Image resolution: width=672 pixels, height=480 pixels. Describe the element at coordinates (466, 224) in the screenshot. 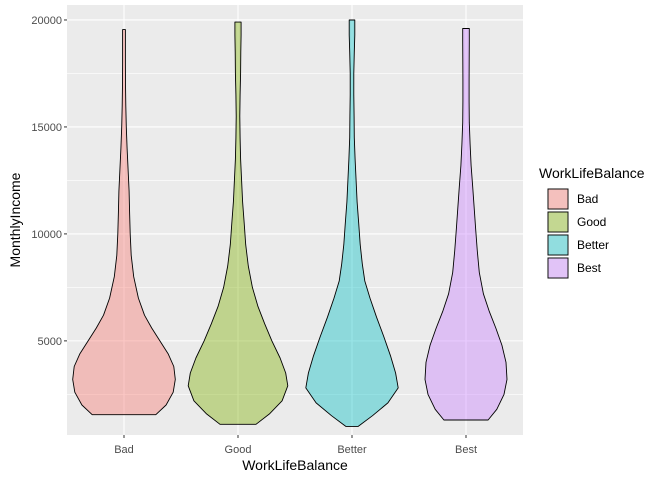

I see `violin-best` at that location.